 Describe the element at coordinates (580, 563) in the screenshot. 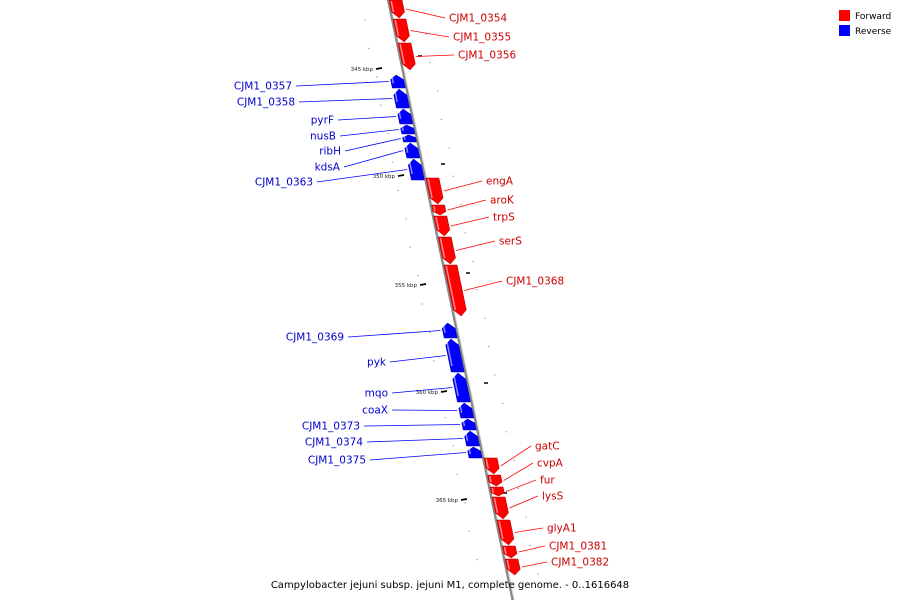

I see `gene-label: CJM1_0382` at that location.